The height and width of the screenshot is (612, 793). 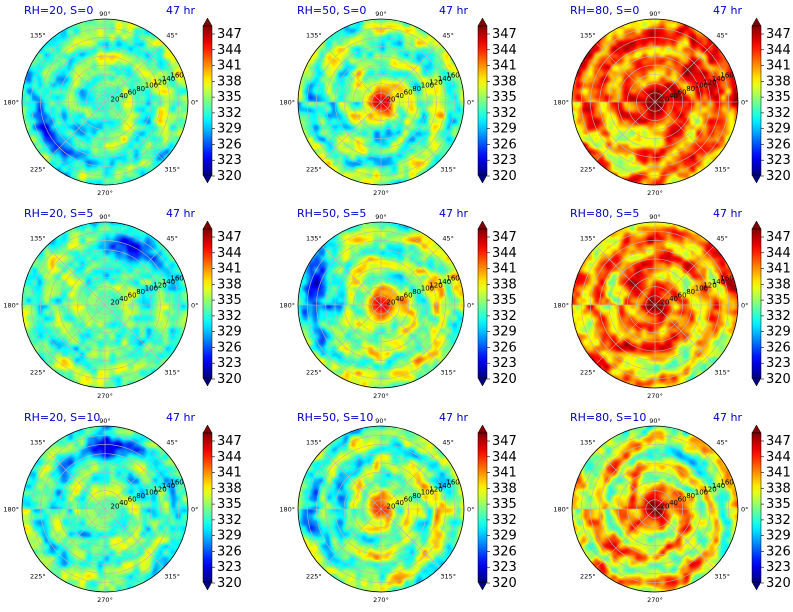 What do you see at coordinates (673, 503) in the screenshot?
I see `radial-tick-label: 40` at bounding box center [673, 503].